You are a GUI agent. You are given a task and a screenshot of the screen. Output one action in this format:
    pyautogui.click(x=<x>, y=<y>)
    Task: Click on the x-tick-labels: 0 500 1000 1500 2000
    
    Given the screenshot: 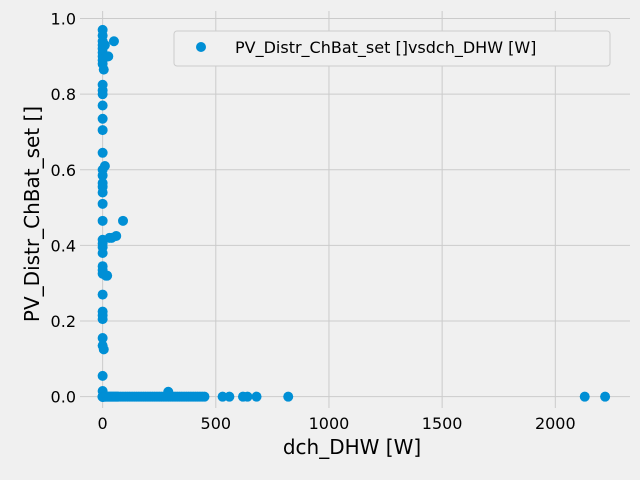 What is the action you would take?
    pyautogui.click(x=337, y=423)
    